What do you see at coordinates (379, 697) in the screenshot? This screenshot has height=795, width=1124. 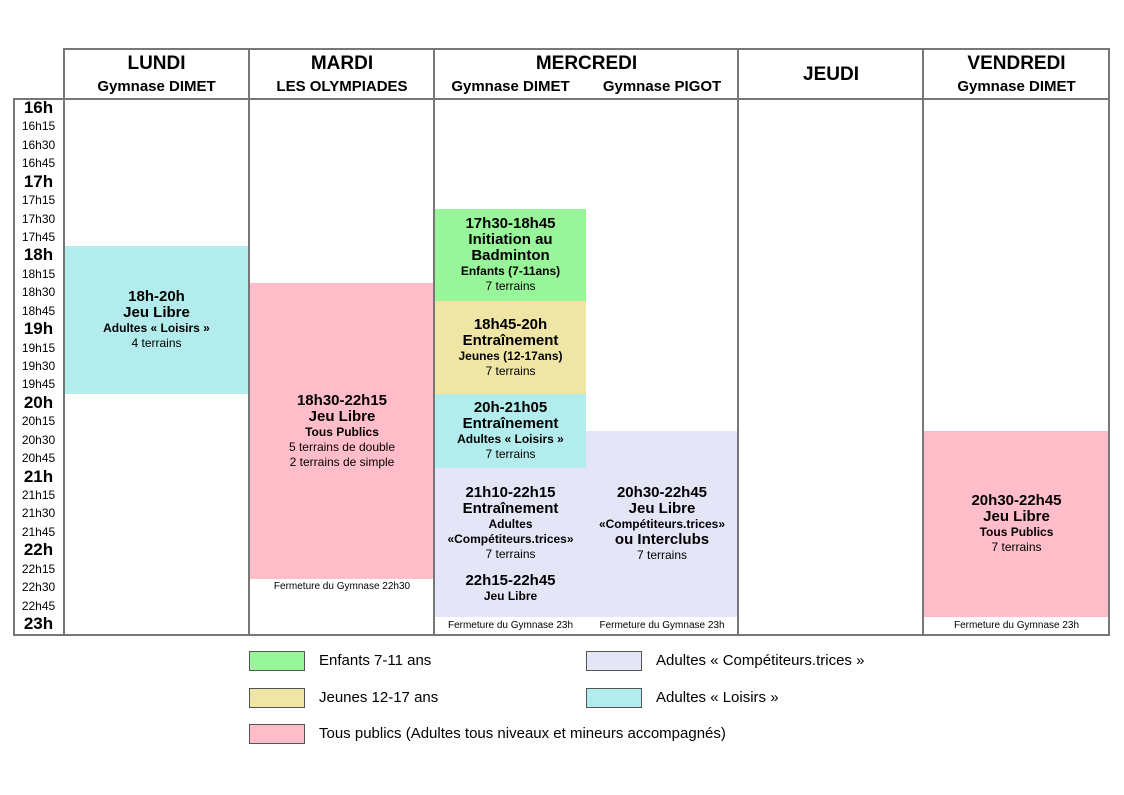 I see `legend-label-jeunes: Jeunes 12-17 ans` at bounding box center [379, 697].